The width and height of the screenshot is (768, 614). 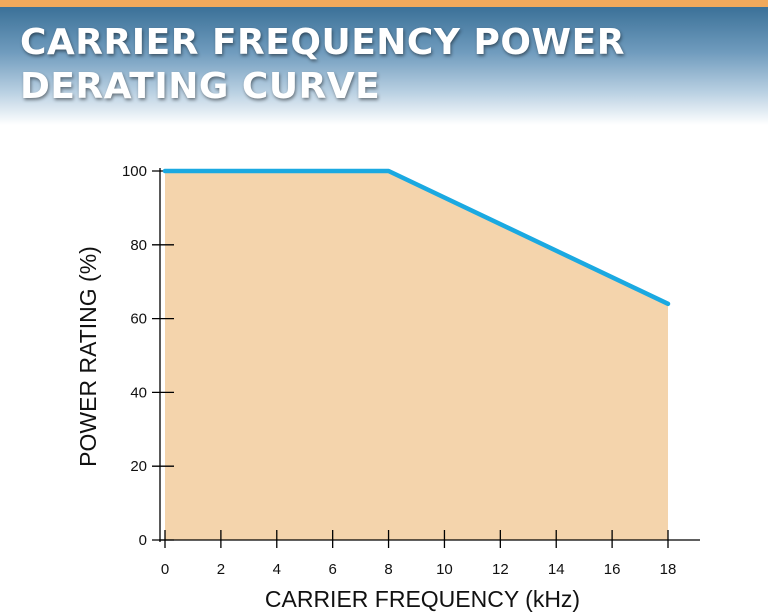 What do you see at coordinates (370, 65) in the screenshot?
I see `page-title: CARRIER FREQUENCY POWER DERATING CURVE` at bounding box center [370, 65].